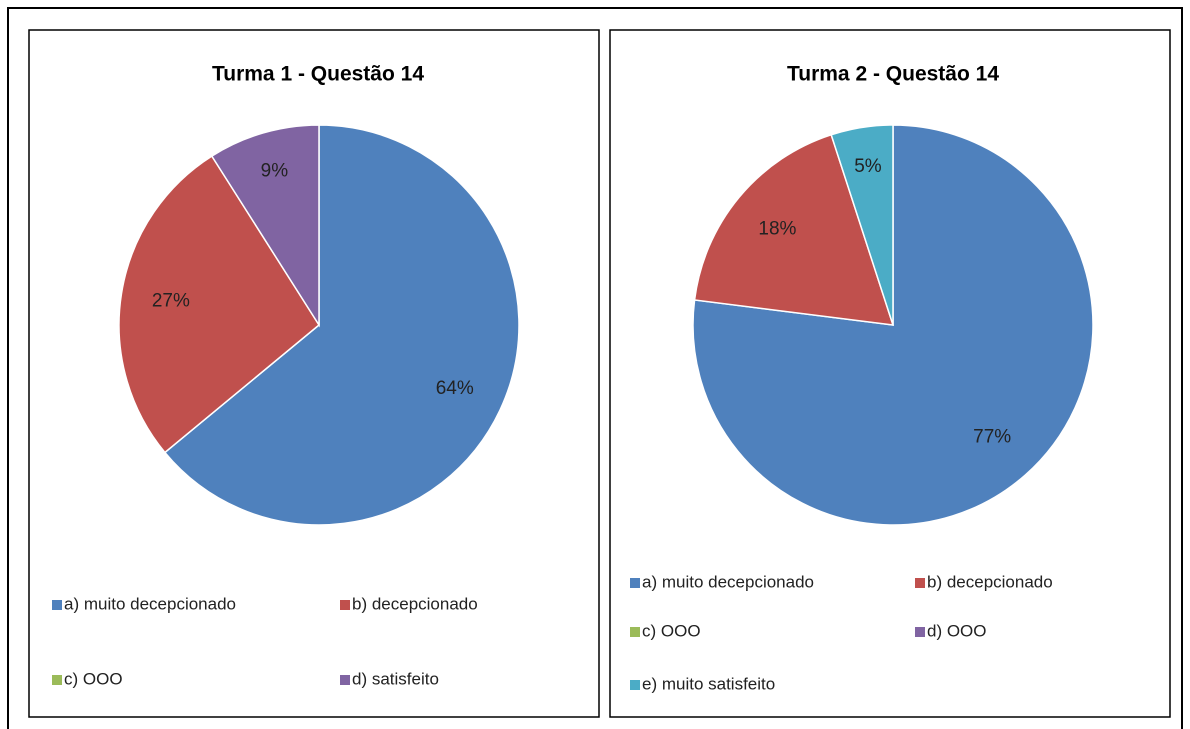 This screenshot has height=729, width=1190. I want to click on data-label: 18%, so click(777, 228).